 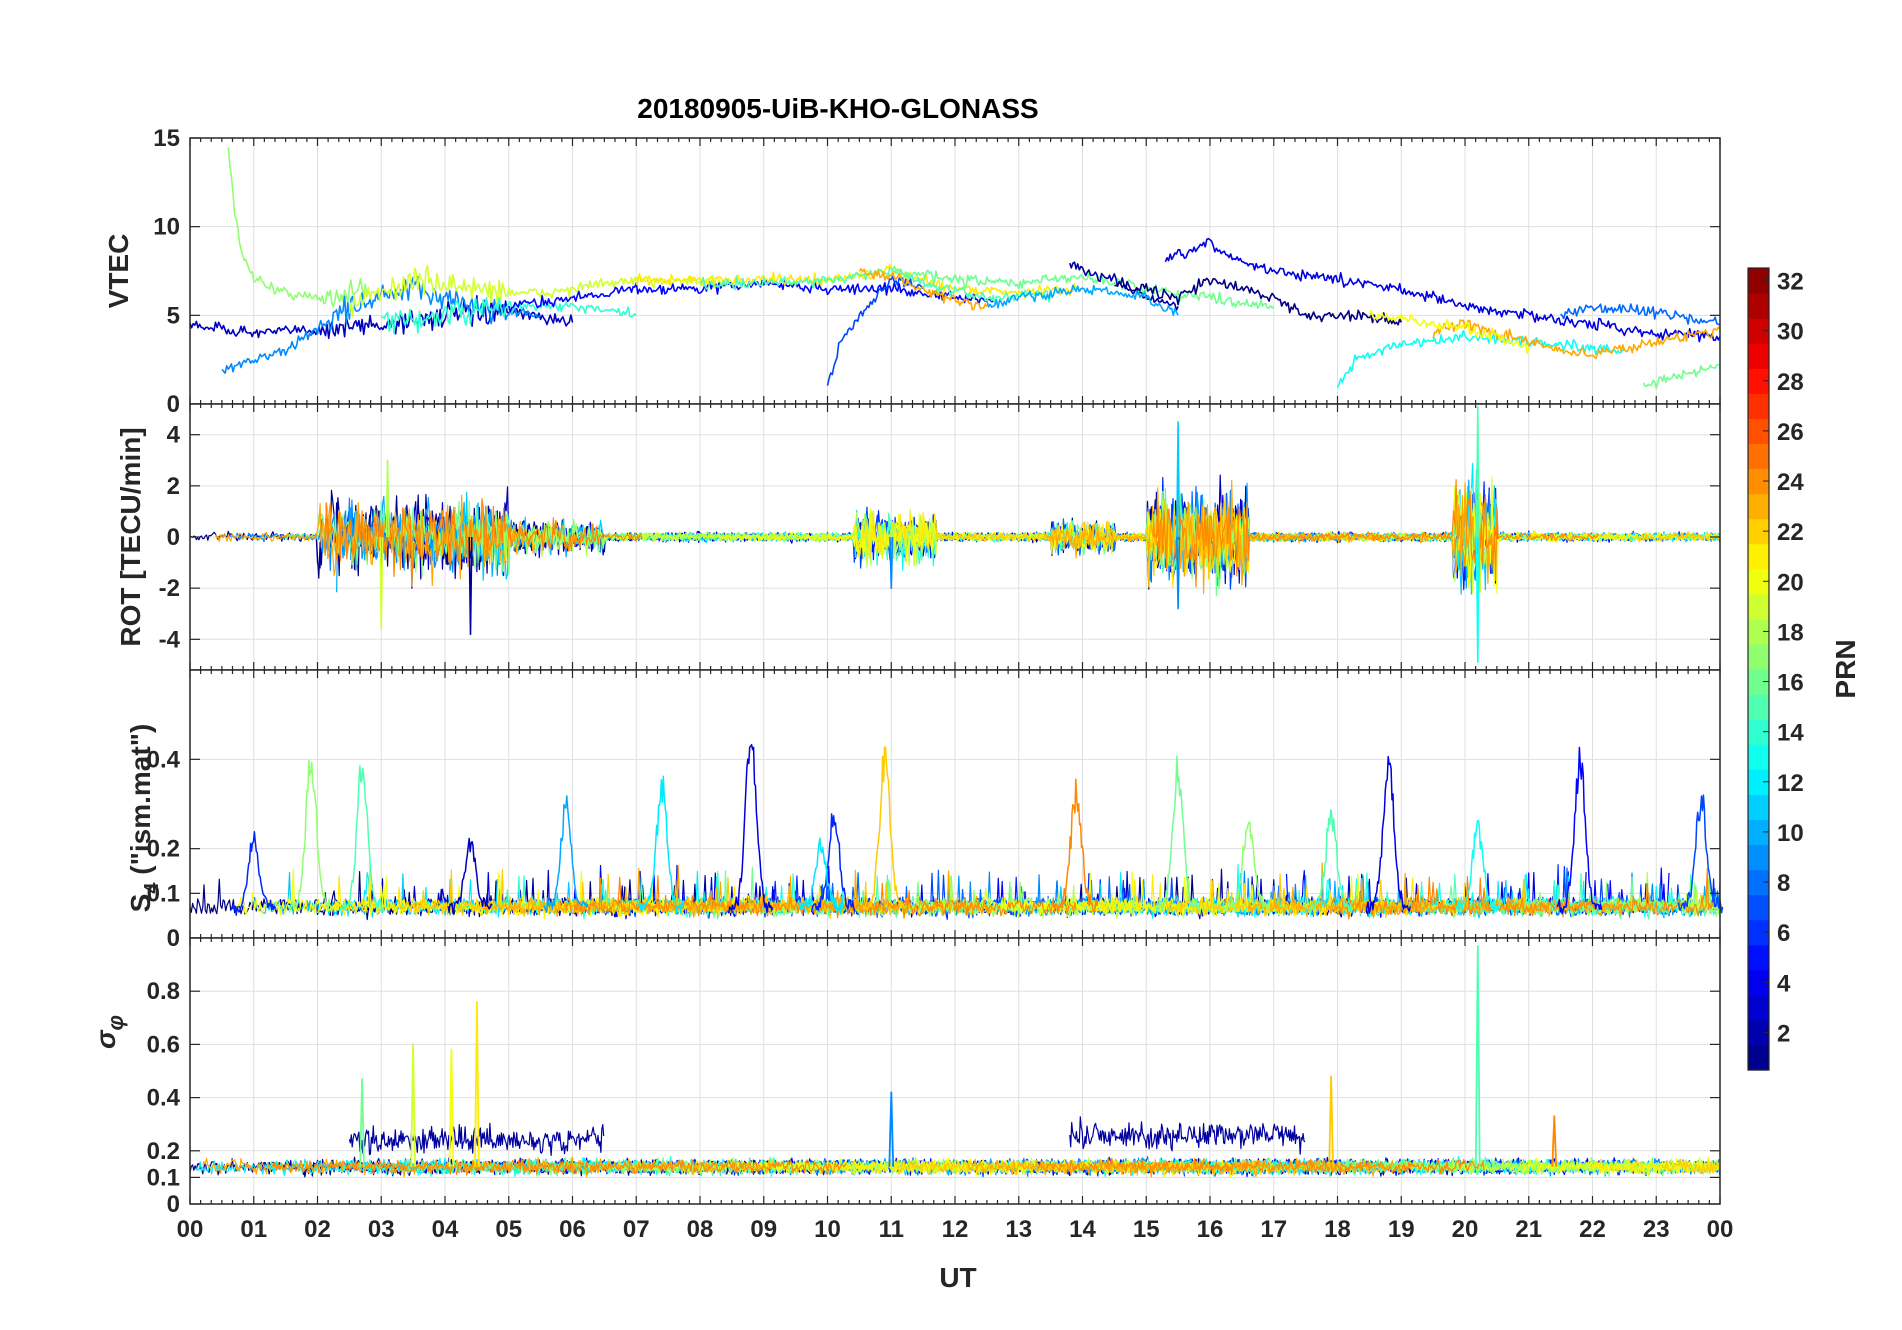 What do you see at coordinates (1790, 432) in the screenshot?
I see `colorbar-tick-label: 26` at bounding box center [1790, 432].